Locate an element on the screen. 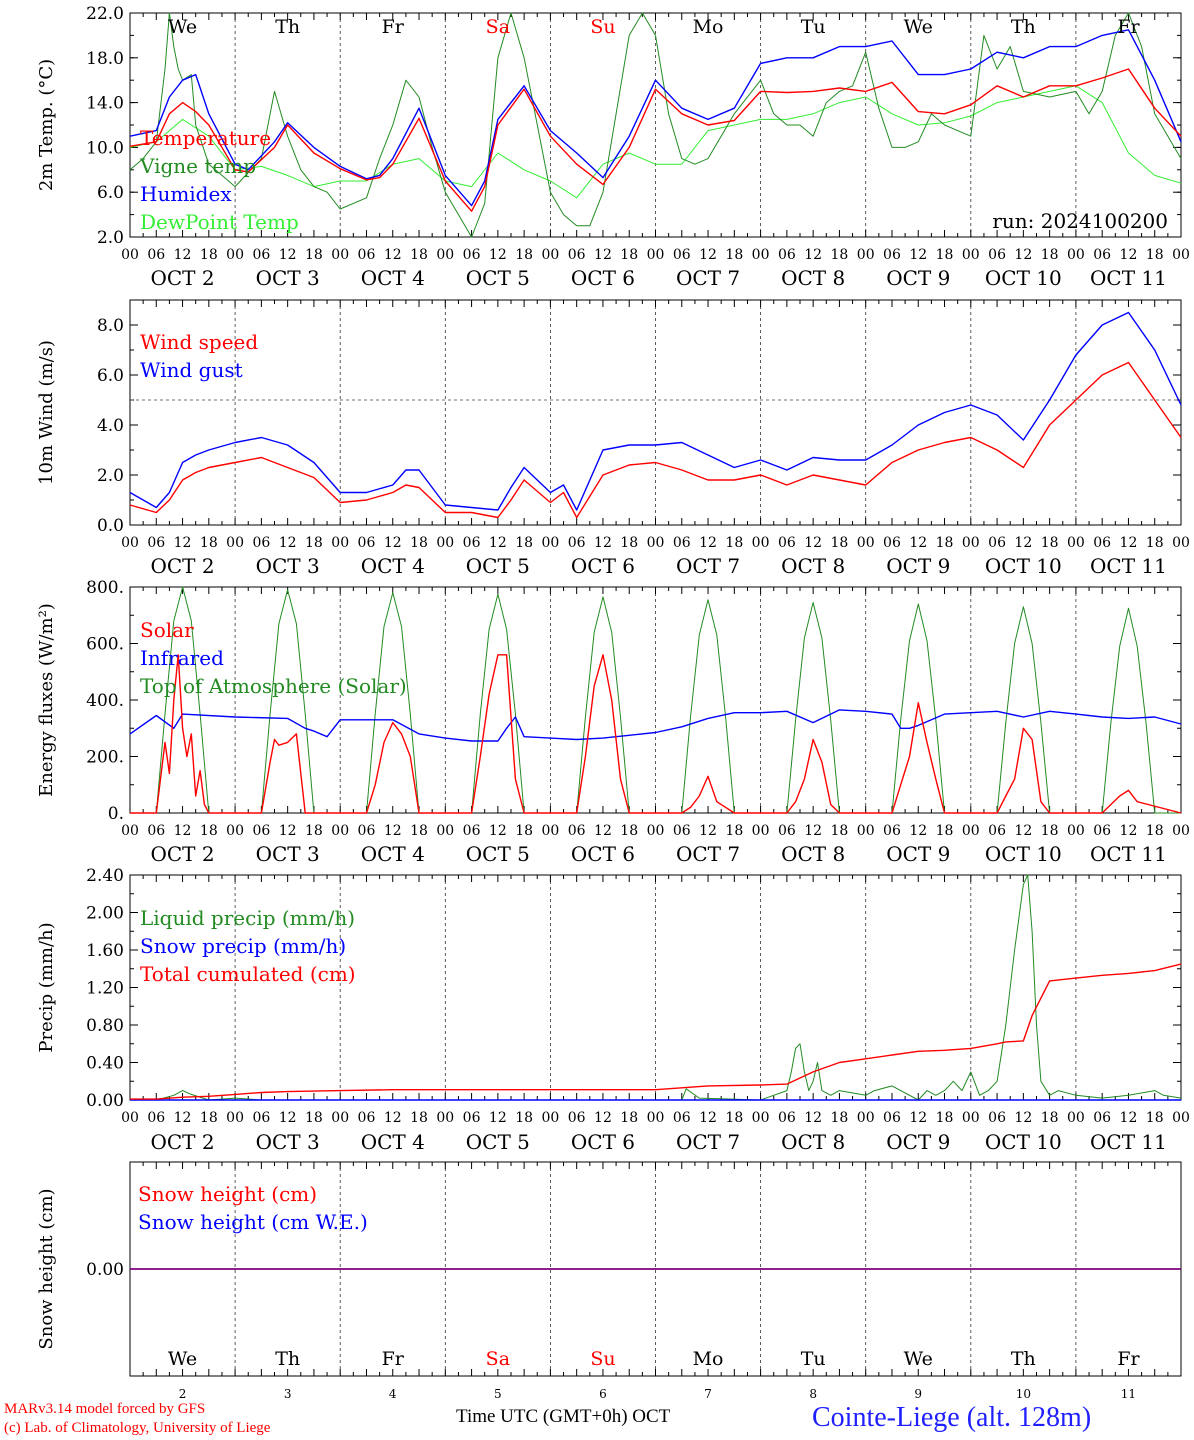 This screenshot has width=1194, height=1440. date-label: OCT 11 is located at coordinates (1128, 854).